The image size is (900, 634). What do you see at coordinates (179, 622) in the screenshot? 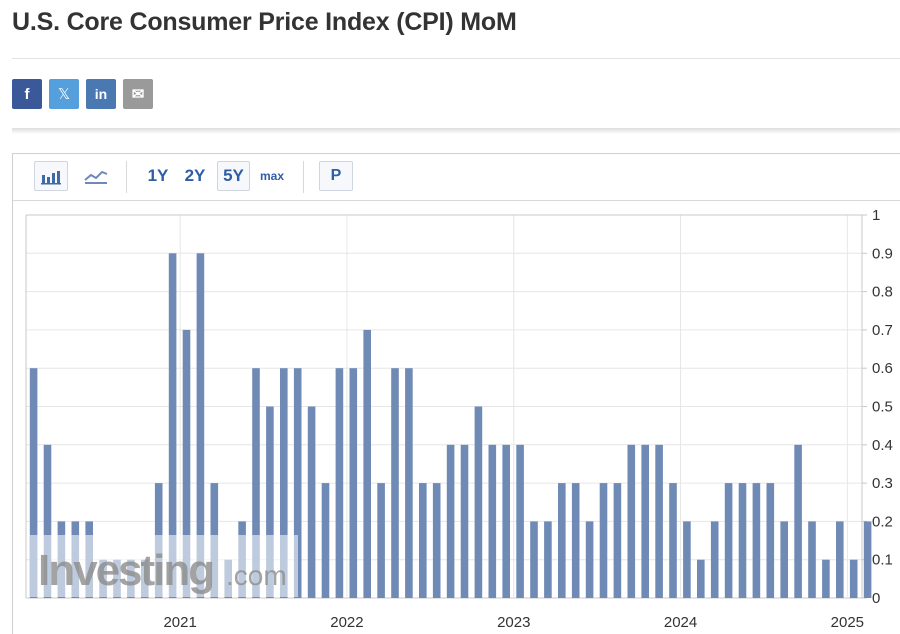
I see `x-tick-label: 2021` at bounding box center [179, 622].